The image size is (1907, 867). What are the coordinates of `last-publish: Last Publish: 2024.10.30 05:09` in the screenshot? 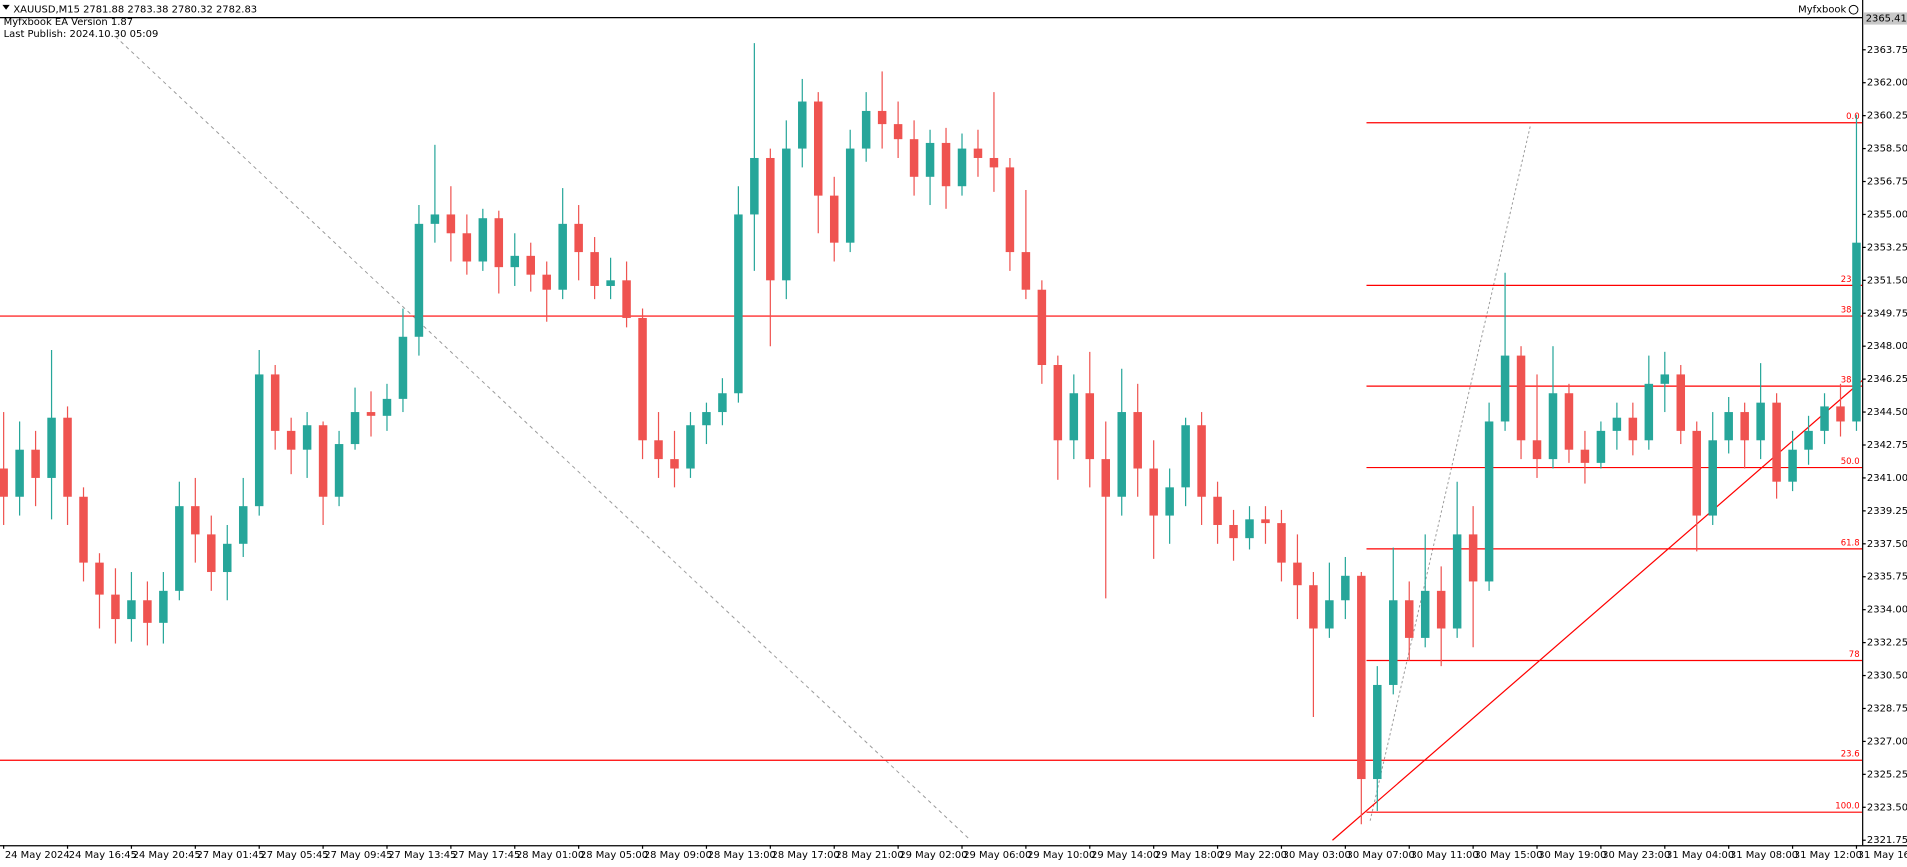 It's located at (81, 34).